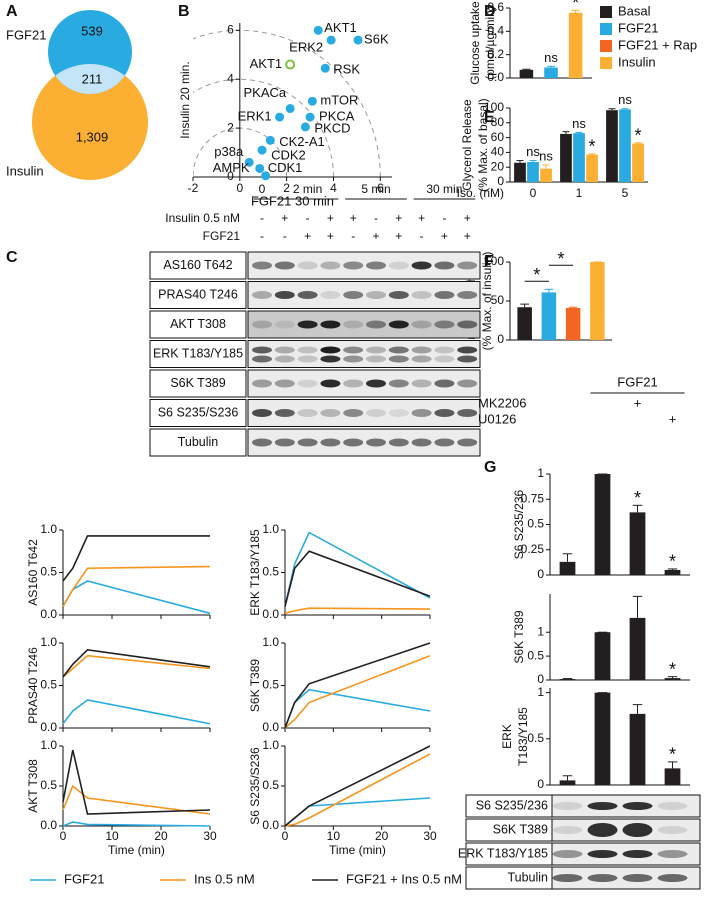 This screenshot has width=706, height=900. I want to click on x-tick-label: 6, so click(380, 188).